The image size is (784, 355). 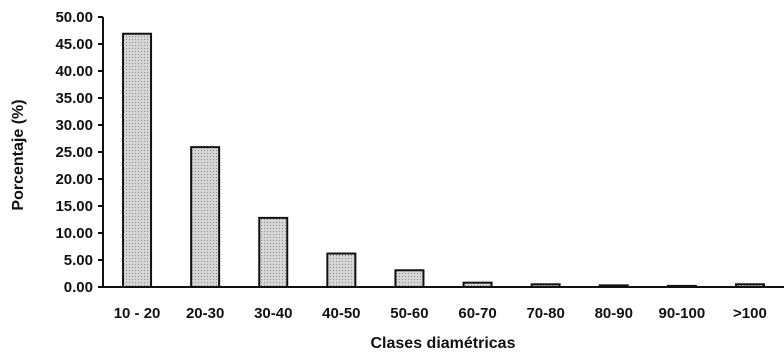 What do you see at coordinates (74, 152) in the screenshot?
I see `y-tick-label: 25.00` at bounding box center [74, 152].